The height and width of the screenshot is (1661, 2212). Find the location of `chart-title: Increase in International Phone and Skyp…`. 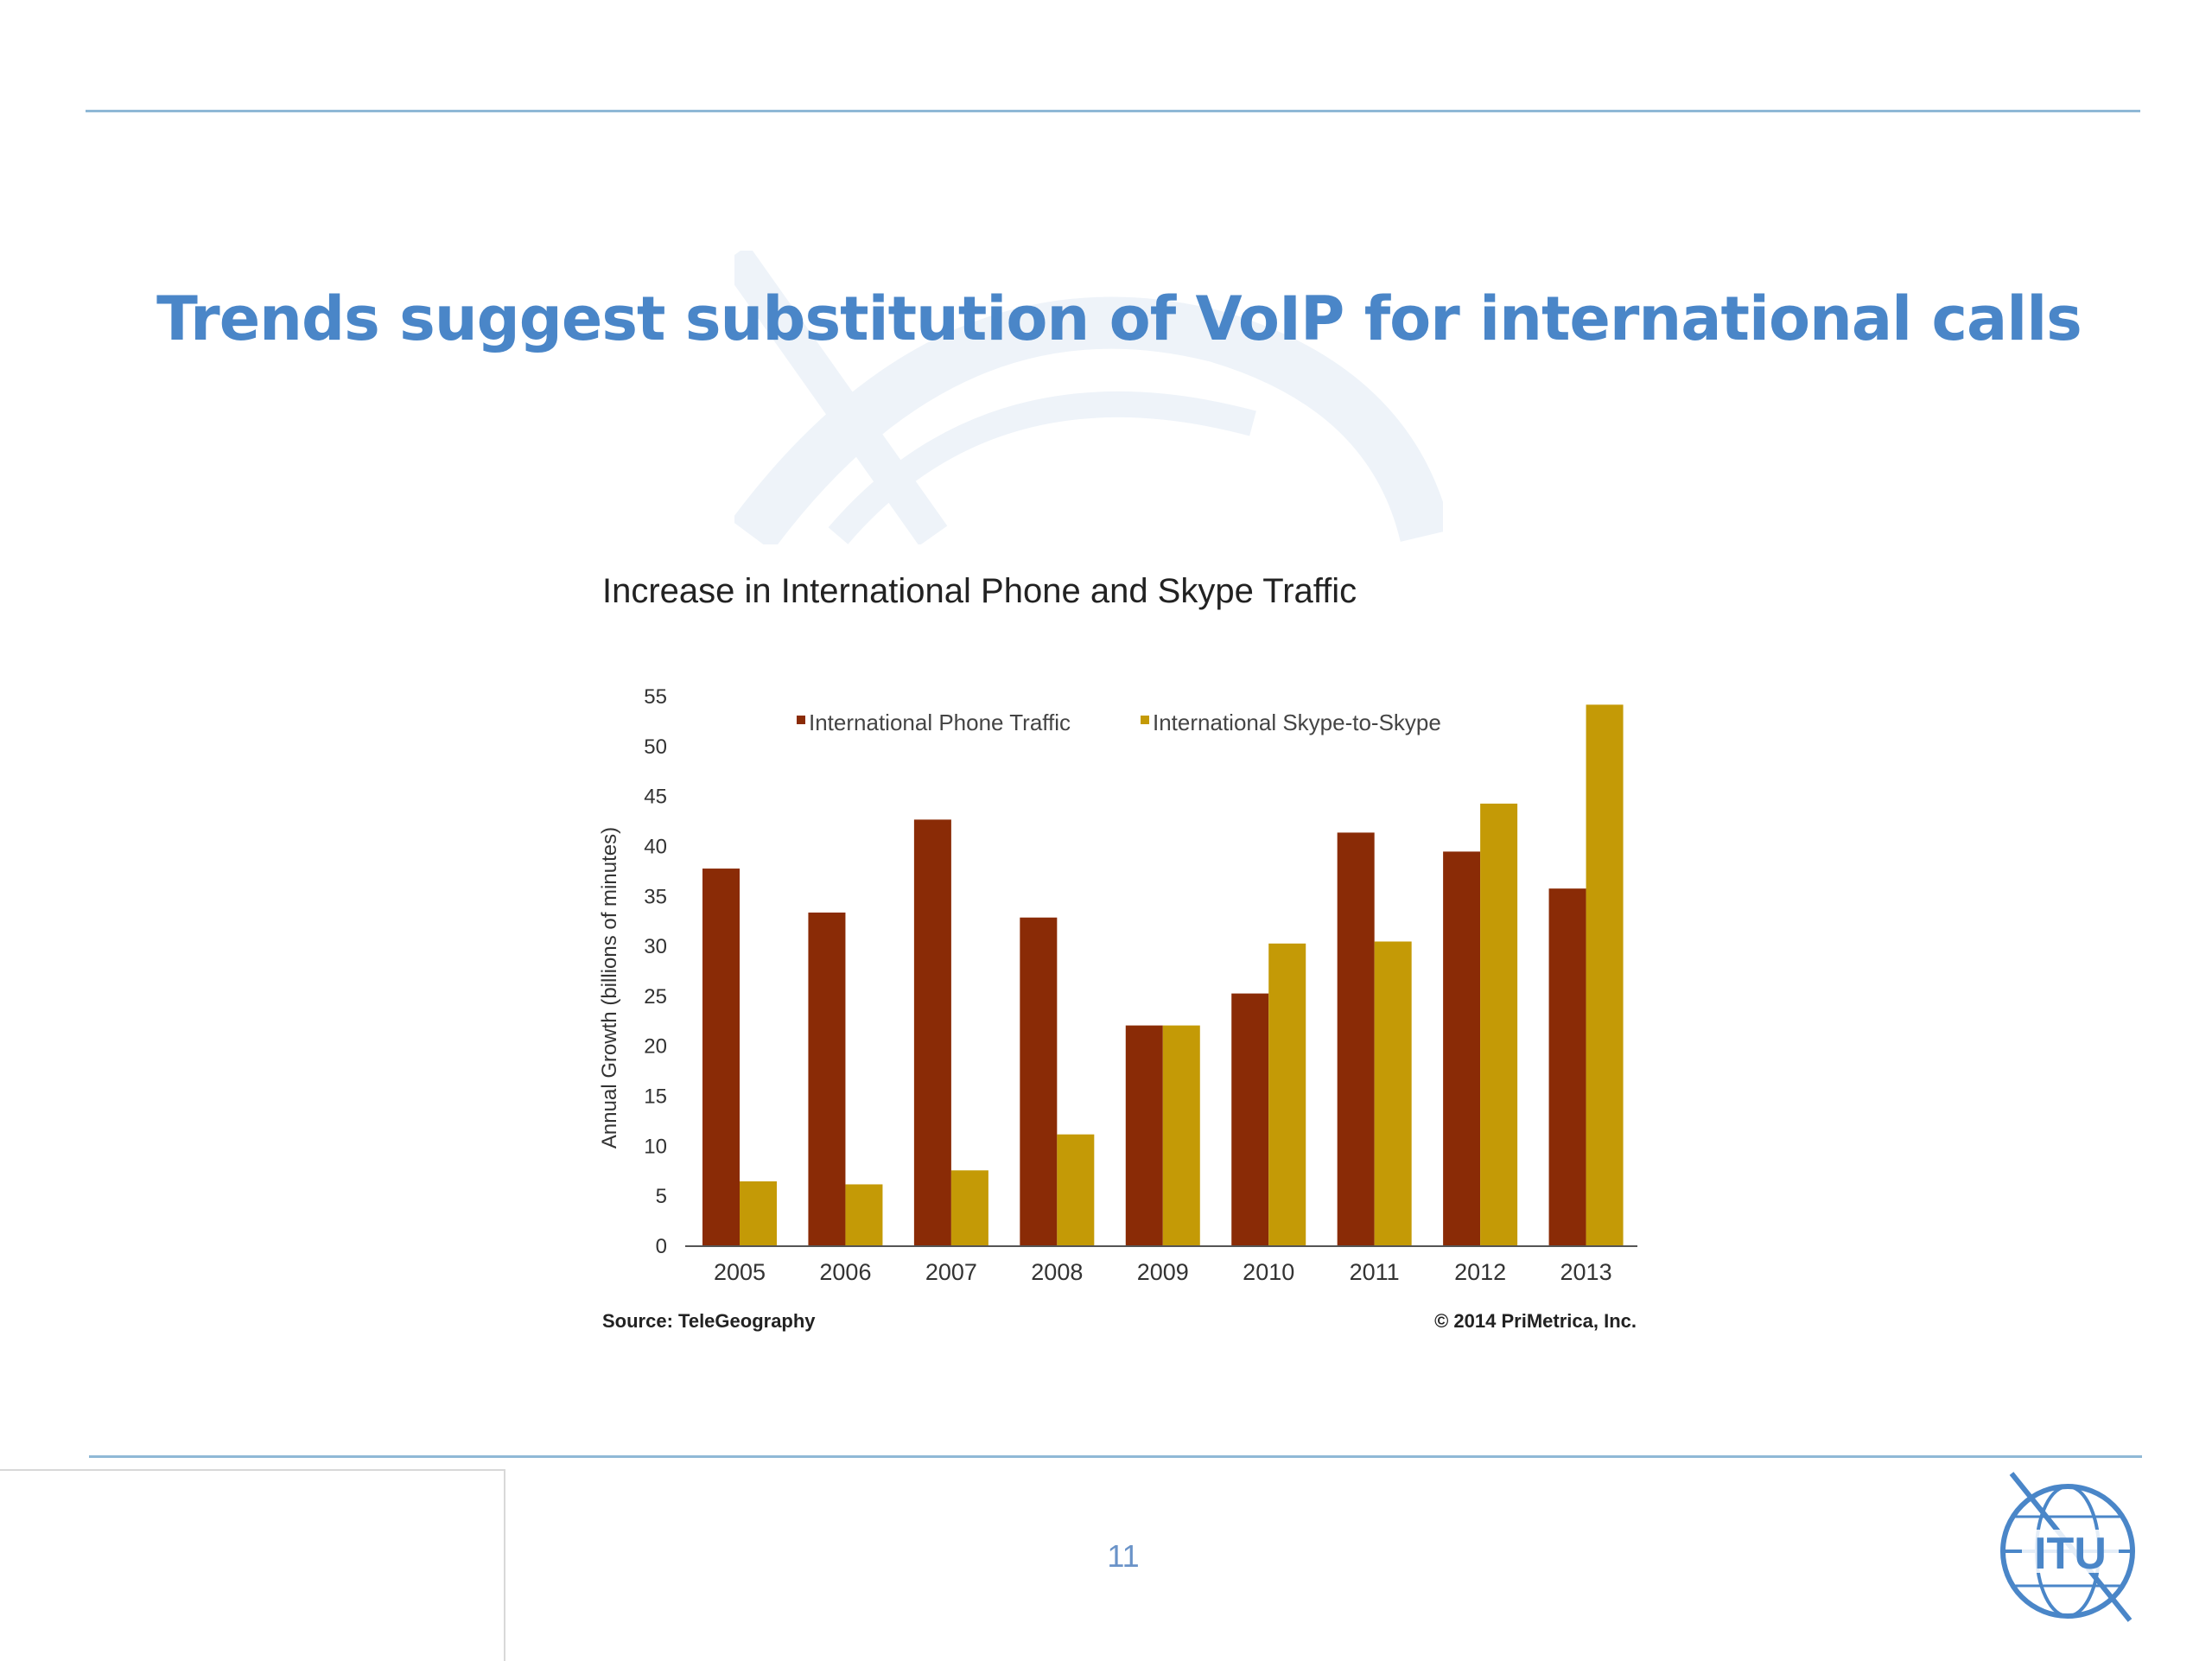

chart-title: Increase in International Phone and Skyp… is located at coordinates (979, 591).